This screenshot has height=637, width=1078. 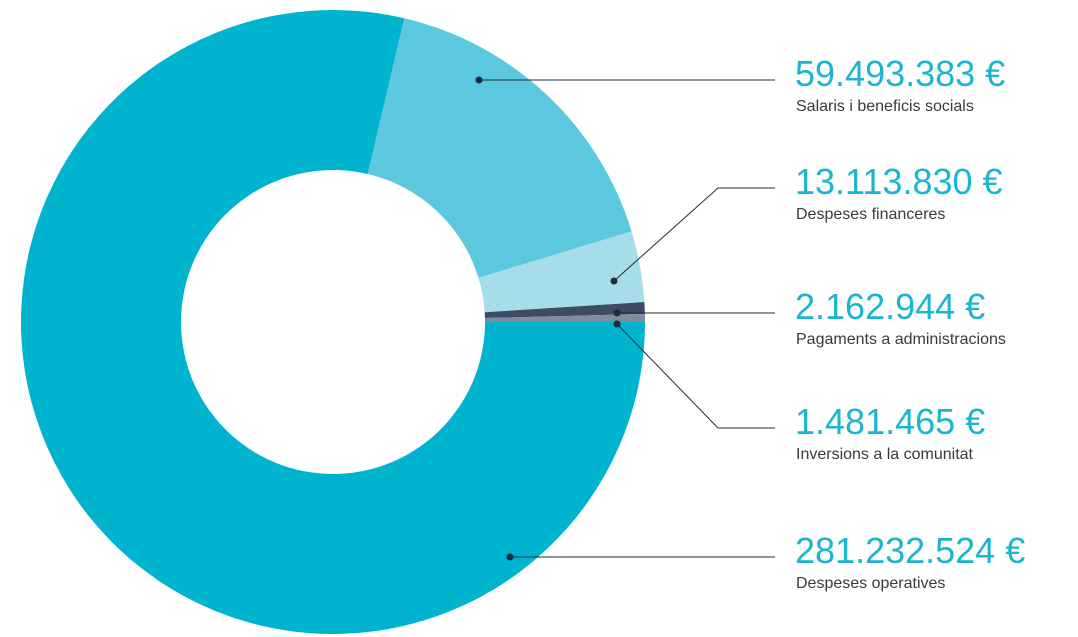 What do you see at coordinates (899, 181) in the screenshot?
I see `value-label: 13.113.830 €` at bounding box center [899, 181].